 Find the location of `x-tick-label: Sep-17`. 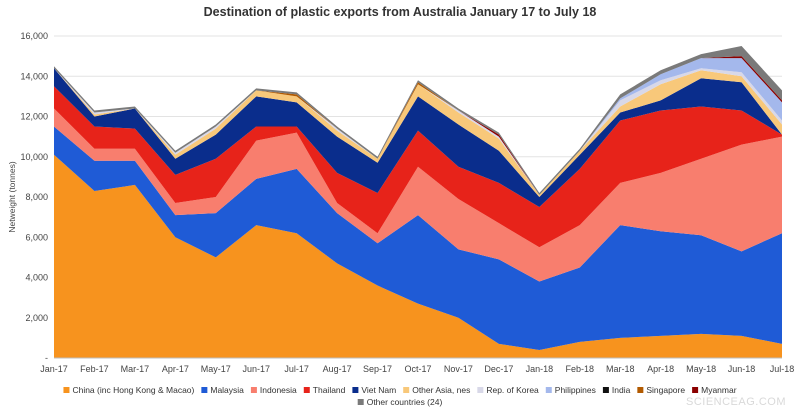

x-tick-label: Sep-17 is located at coordinates (377, 369).